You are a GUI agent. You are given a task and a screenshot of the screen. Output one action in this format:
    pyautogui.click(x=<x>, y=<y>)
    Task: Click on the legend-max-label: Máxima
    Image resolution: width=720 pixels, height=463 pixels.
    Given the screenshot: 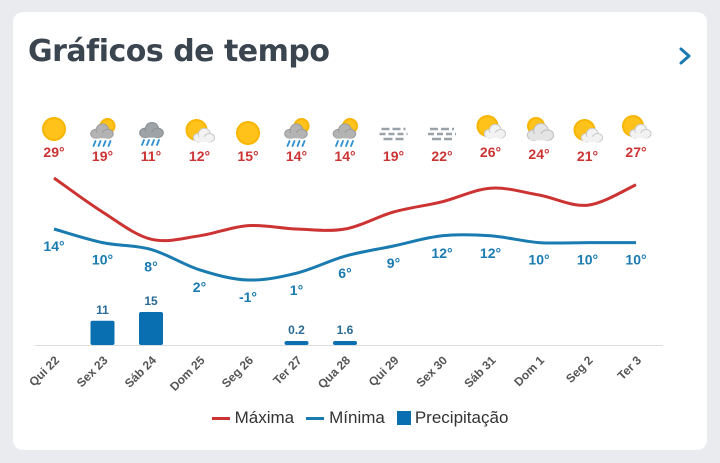 What is the action you would take?
    pyautogui.click(x=264, y=417)
    